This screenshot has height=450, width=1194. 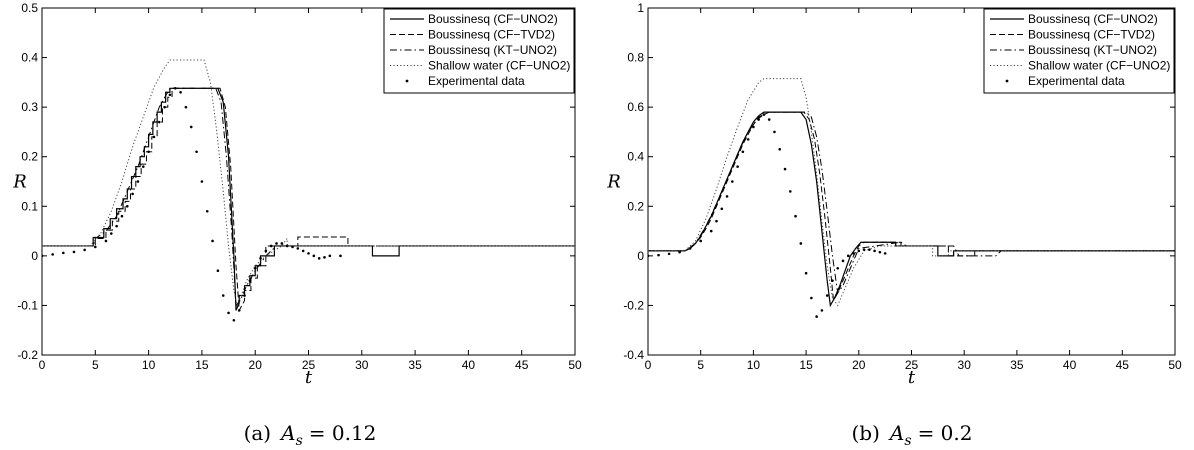 What do you see at coordinates (343, 433) in the screenshot?
I see `caption-value: = 0.12` at bounding box center [343, 433].